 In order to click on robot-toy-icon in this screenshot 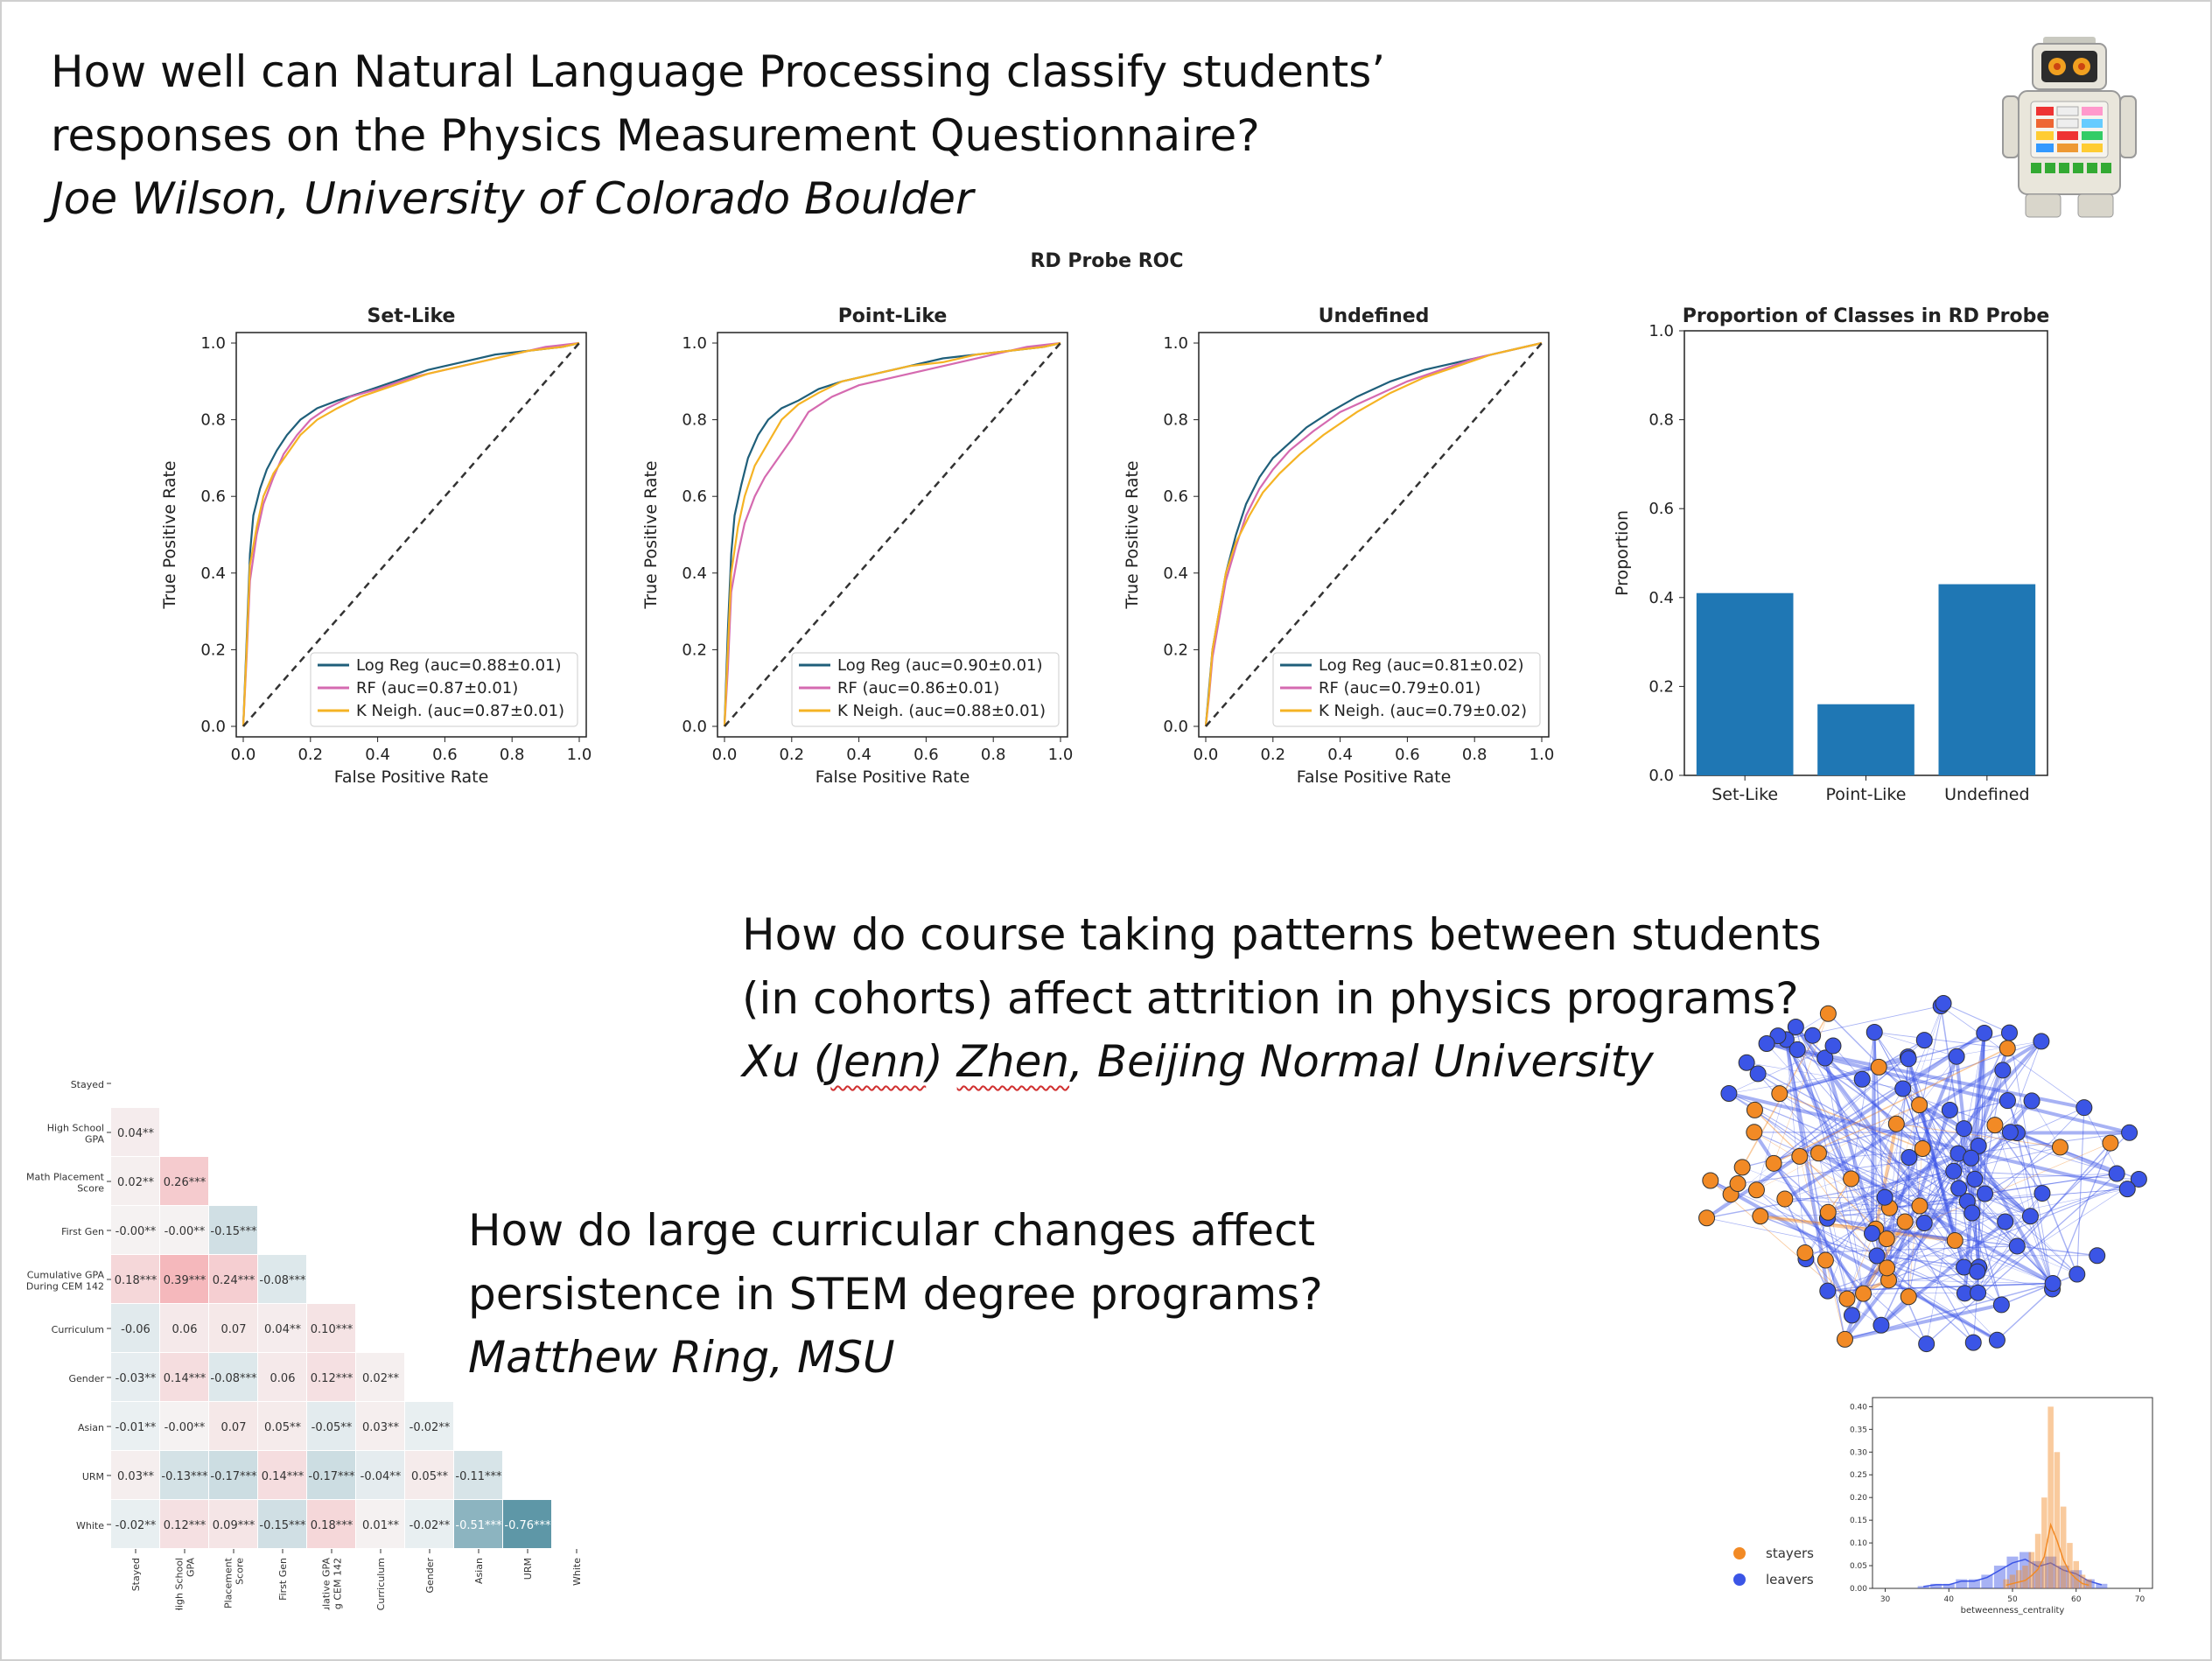, I will do `click(2069, 127)`.